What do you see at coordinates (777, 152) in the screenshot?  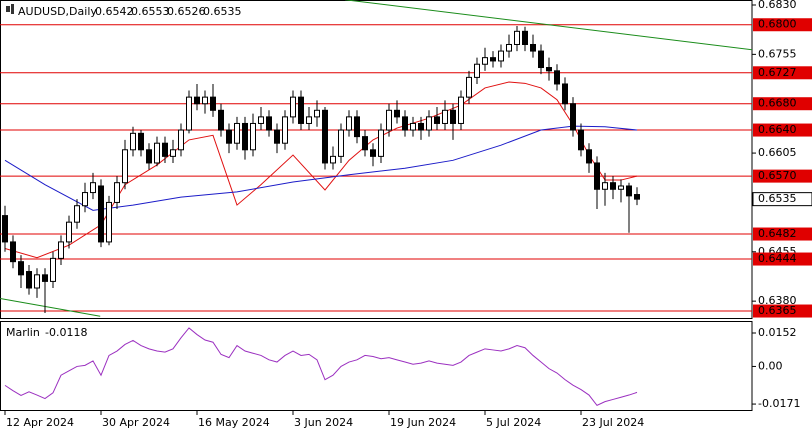 I see `y-tick-label: 0.6605` at bounding box center [777, 152].